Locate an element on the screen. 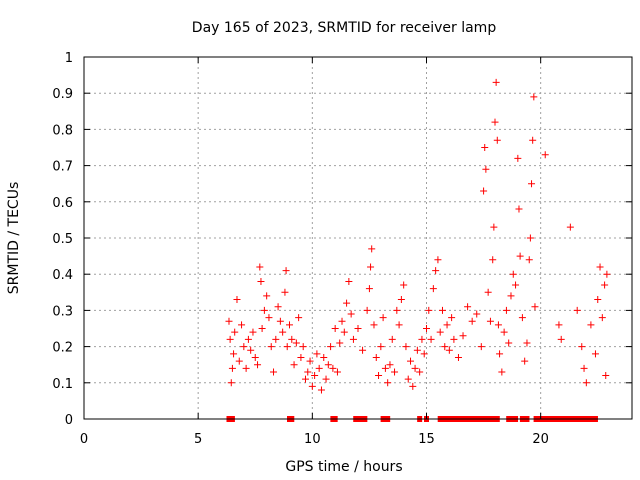 The image size is (640, 480). x-tick-label: 20 is located at coordinates (540, 439).